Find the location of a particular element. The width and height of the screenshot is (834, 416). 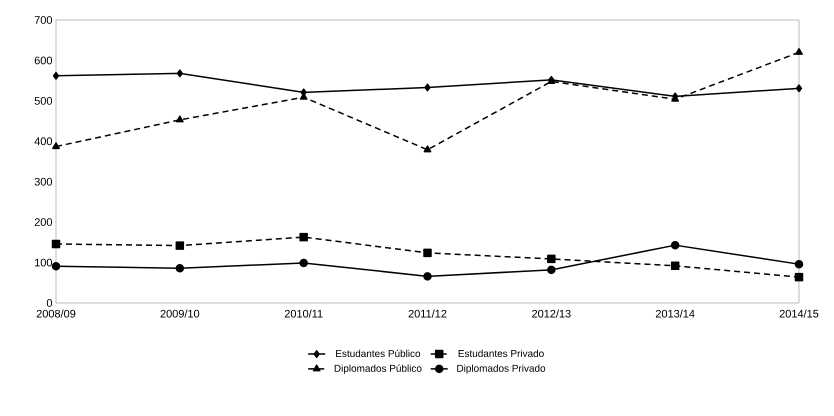

legend-label: Estudantes Privado is located at coordinates (501, 354).